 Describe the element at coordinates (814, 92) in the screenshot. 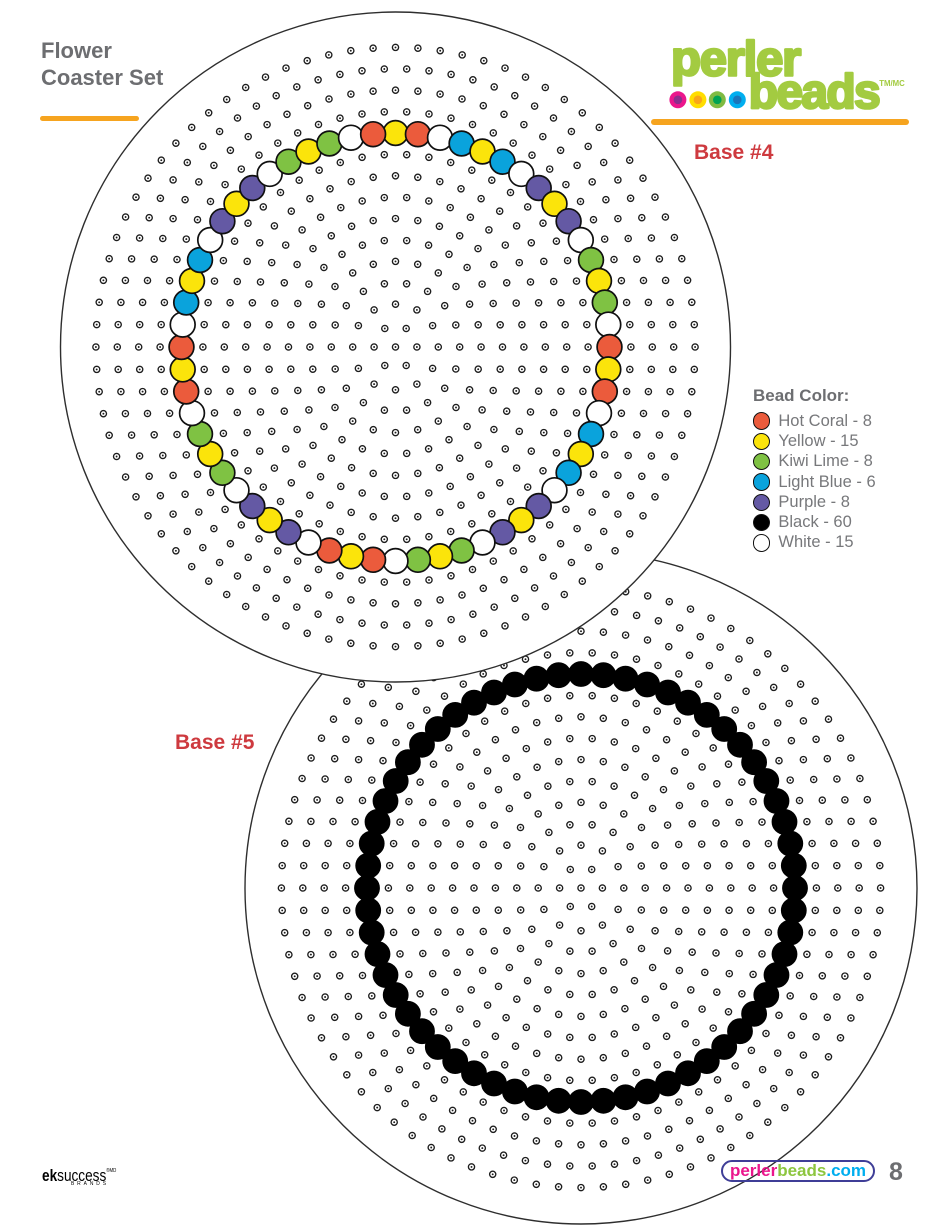

I see `svg-text: beads` at that location.